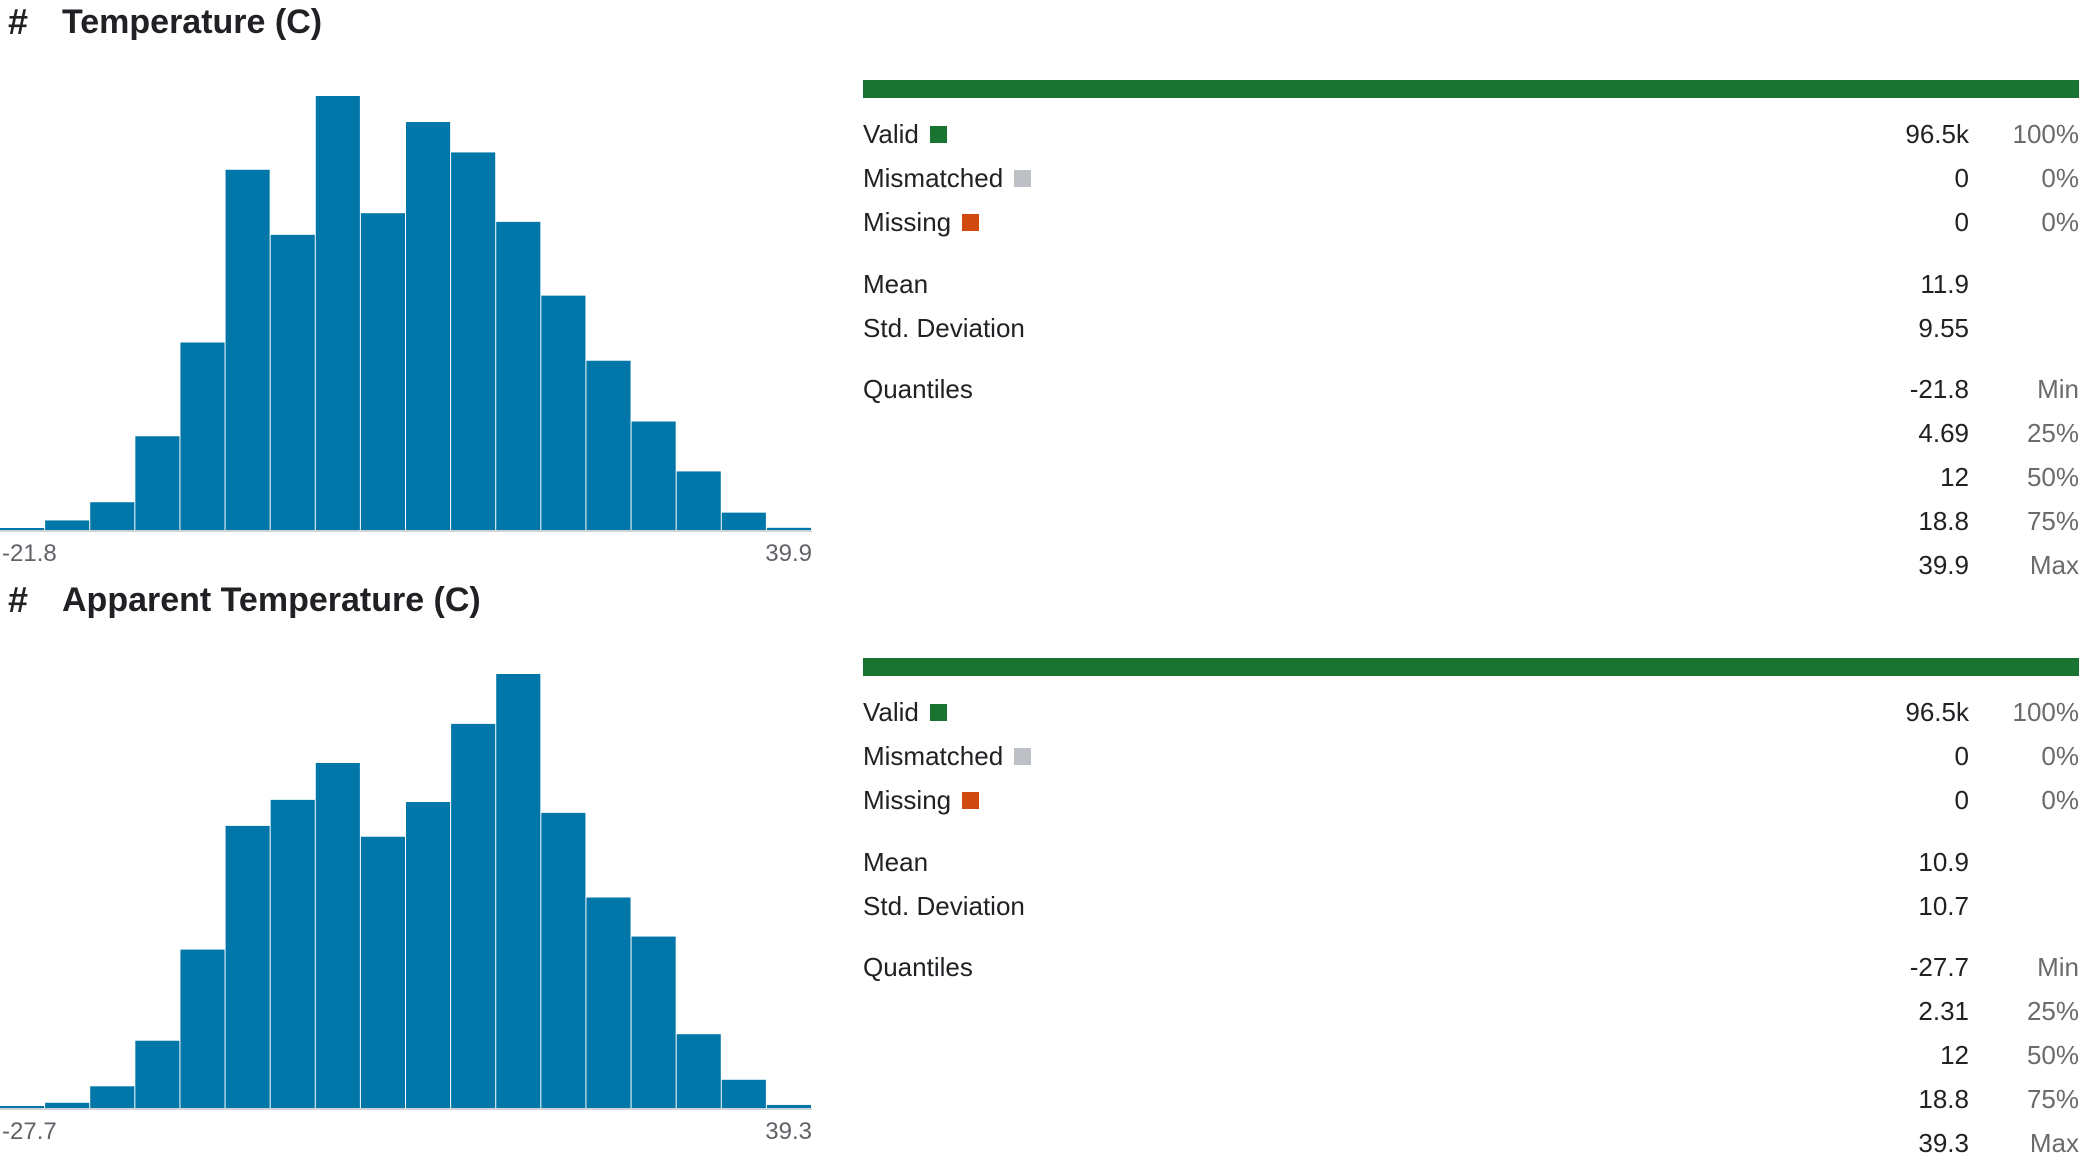 The width and height of the screenshot is (2079, 1161). Describe the element at coordinates (192, 22) in the screenshot. I see `column-title: Temperature (C)` at that location.